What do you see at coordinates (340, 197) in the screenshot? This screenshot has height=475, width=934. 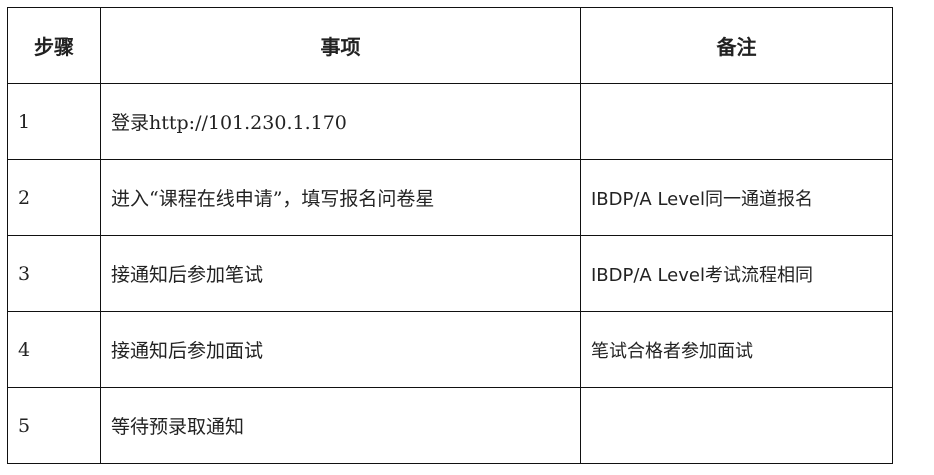 I see `cell-item: 进入“课程在线申请”，填写报名问卷星` at bounding box center [340, 197].